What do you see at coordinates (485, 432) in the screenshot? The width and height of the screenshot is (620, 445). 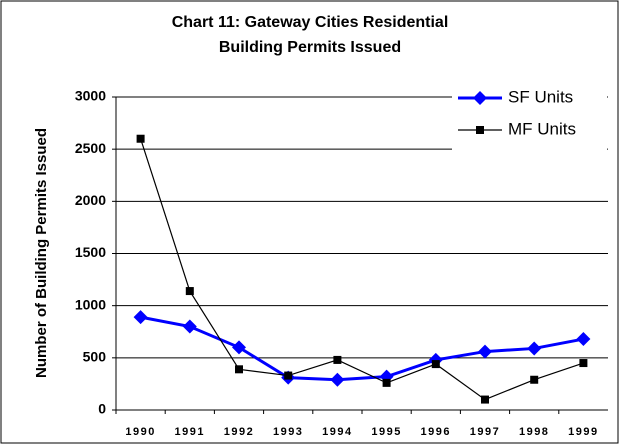 I see `x-tick-label: 1997` at bounding box center [485, 432].